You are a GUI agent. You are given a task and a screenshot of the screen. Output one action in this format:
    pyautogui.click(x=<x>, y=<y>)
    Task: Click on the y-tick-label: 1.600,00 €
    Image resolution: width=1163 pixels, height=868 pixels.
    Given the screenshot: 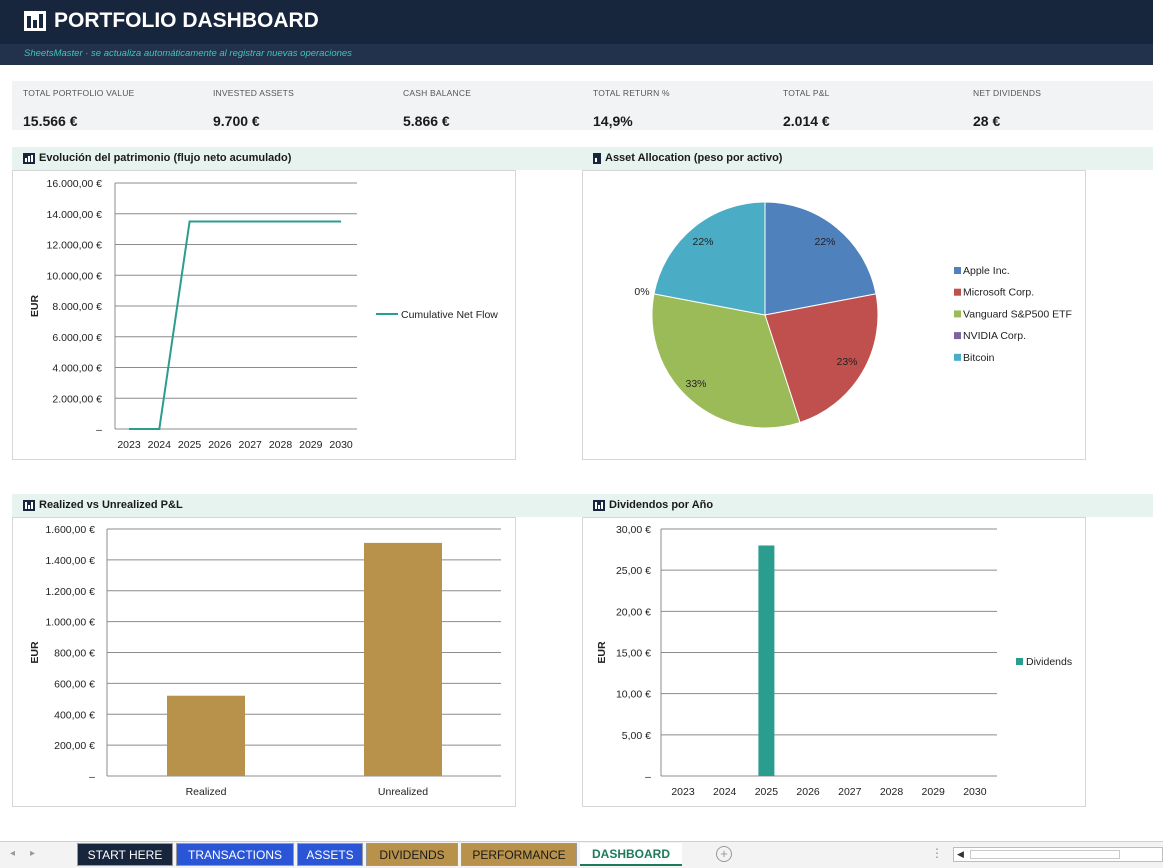 What is the action you would take?
    pyautogui.click(x=70, y=530)
    